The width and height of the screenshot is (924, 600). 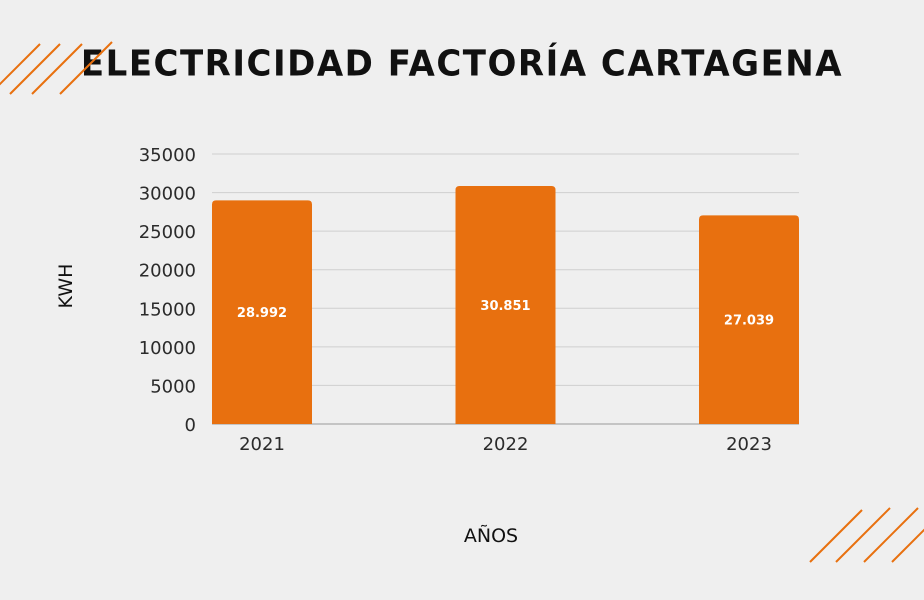 What do you see at coordinates (190, 425) in the screenshot?
I see `y-tick-label: 0` at bounding box center [190, 425].